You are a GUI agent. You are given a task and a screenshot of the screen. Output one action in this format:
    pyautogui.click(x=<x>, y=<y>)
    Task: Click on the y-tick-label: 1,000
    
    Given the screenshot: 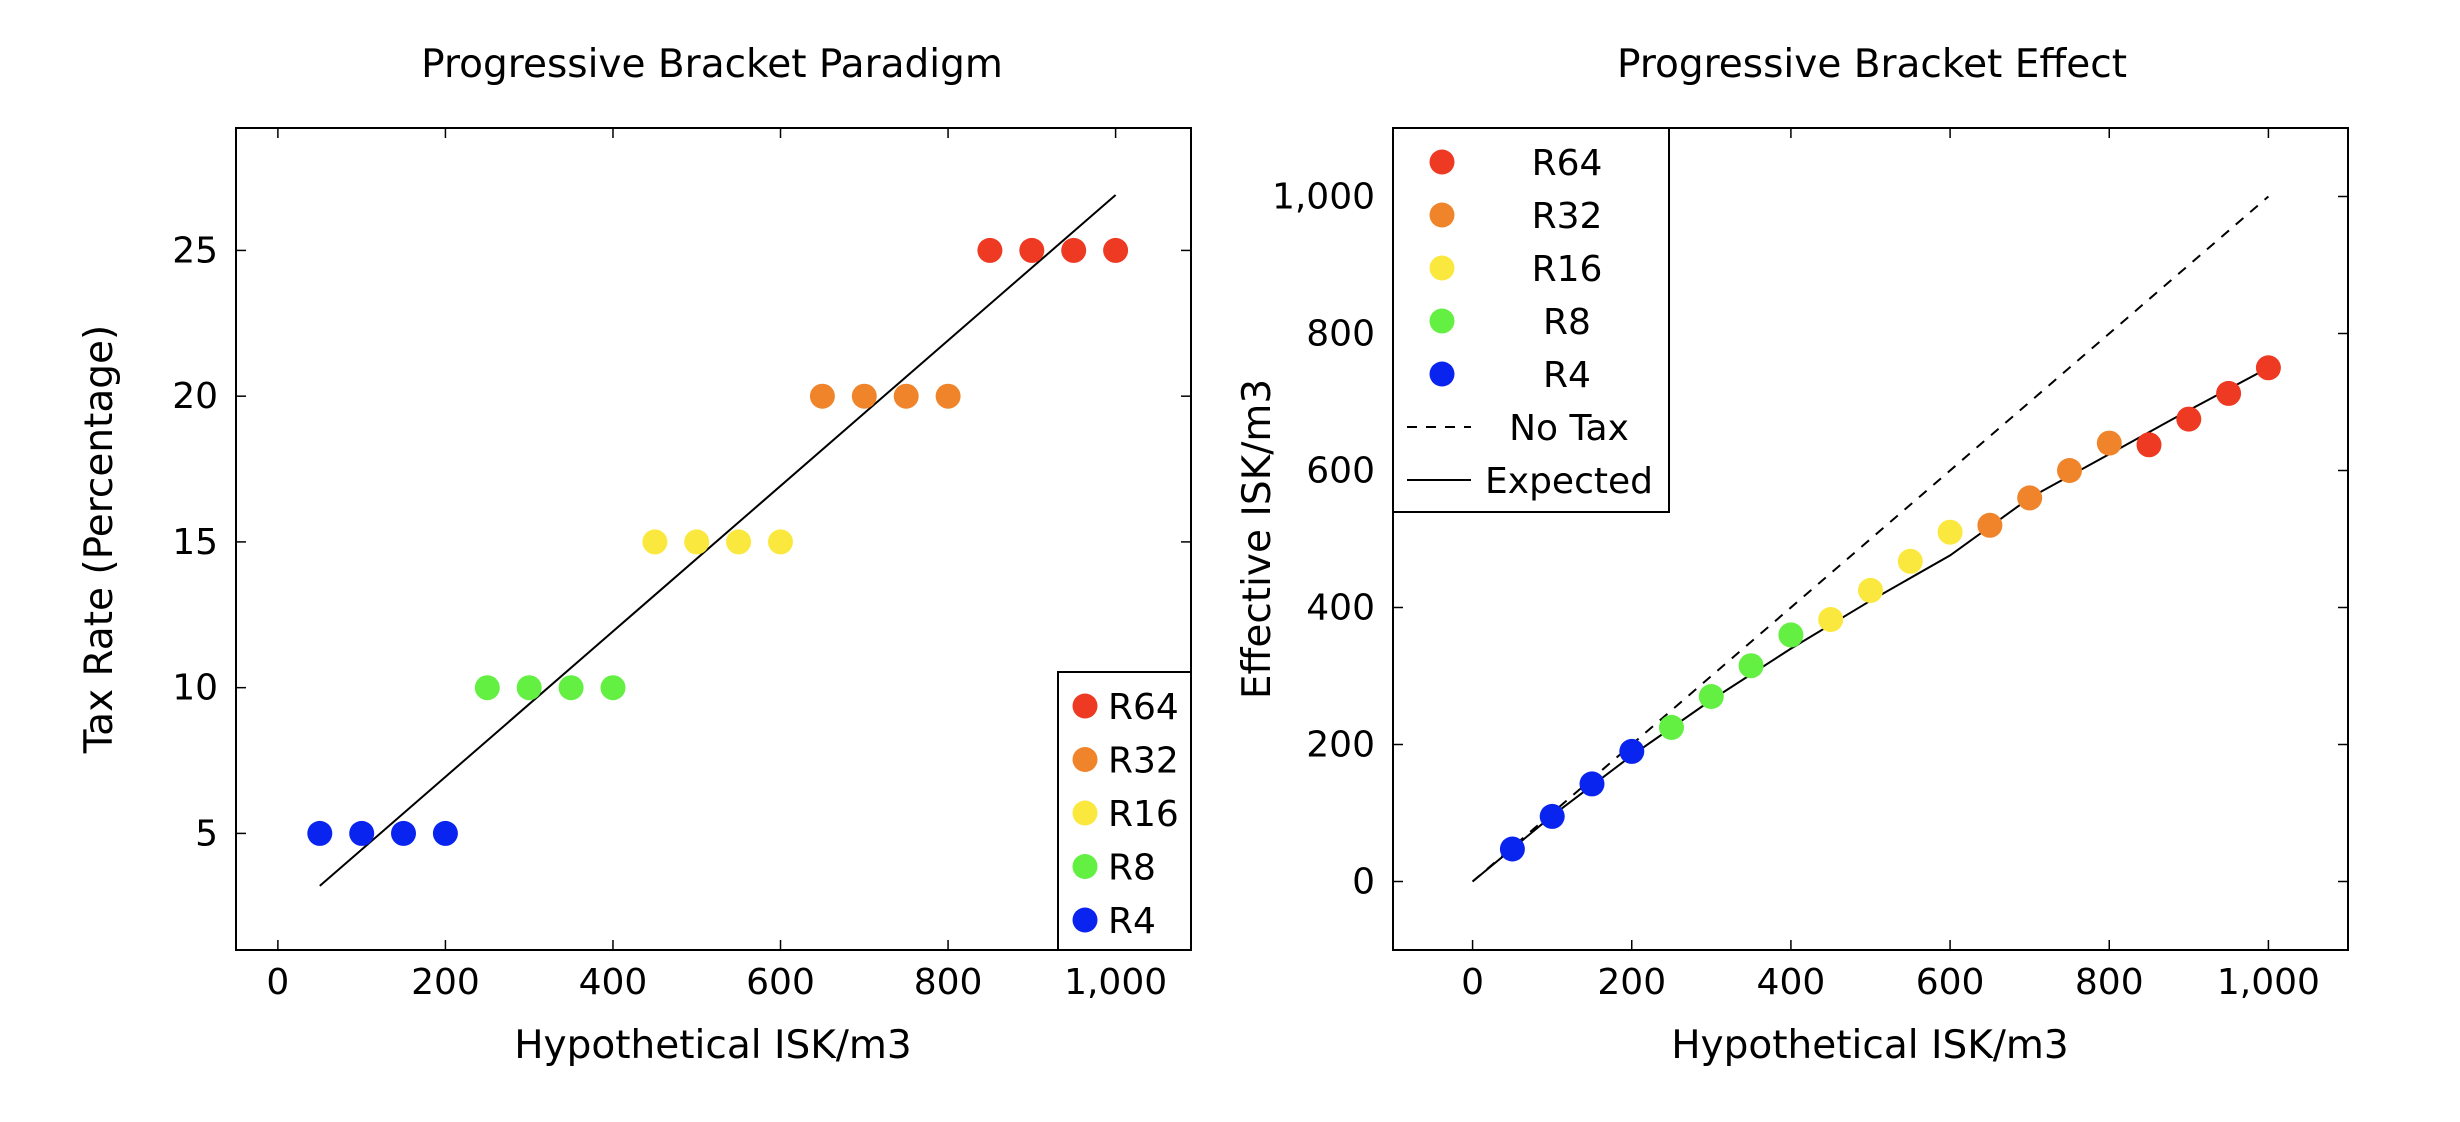 What is the action you would take?
    pyautogui.click(x=1323, y=197)
    